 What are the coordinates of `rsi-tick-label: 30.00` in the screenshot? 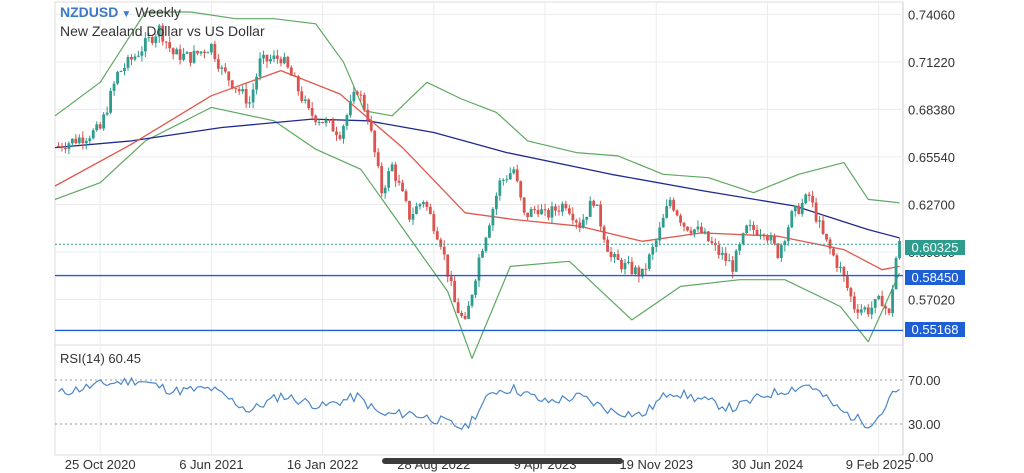 It's located at (924, 424).